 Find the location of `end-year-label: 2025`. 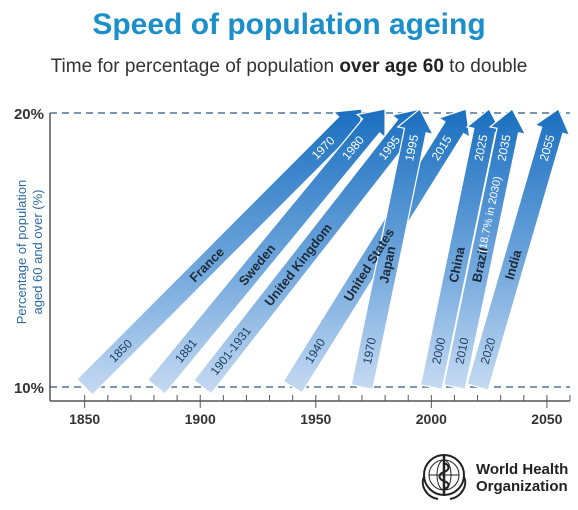

end-year-label: 2025 is located at coordinates (480, 147).